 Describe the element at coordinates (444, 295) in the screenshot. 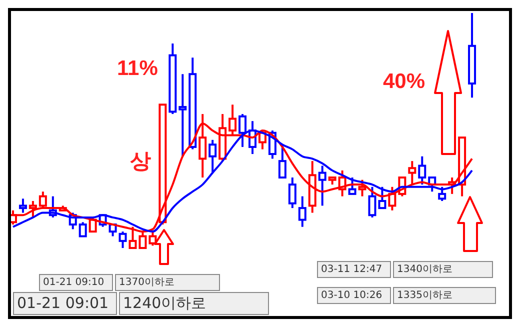

I see `text: 1335이하로` at that location.